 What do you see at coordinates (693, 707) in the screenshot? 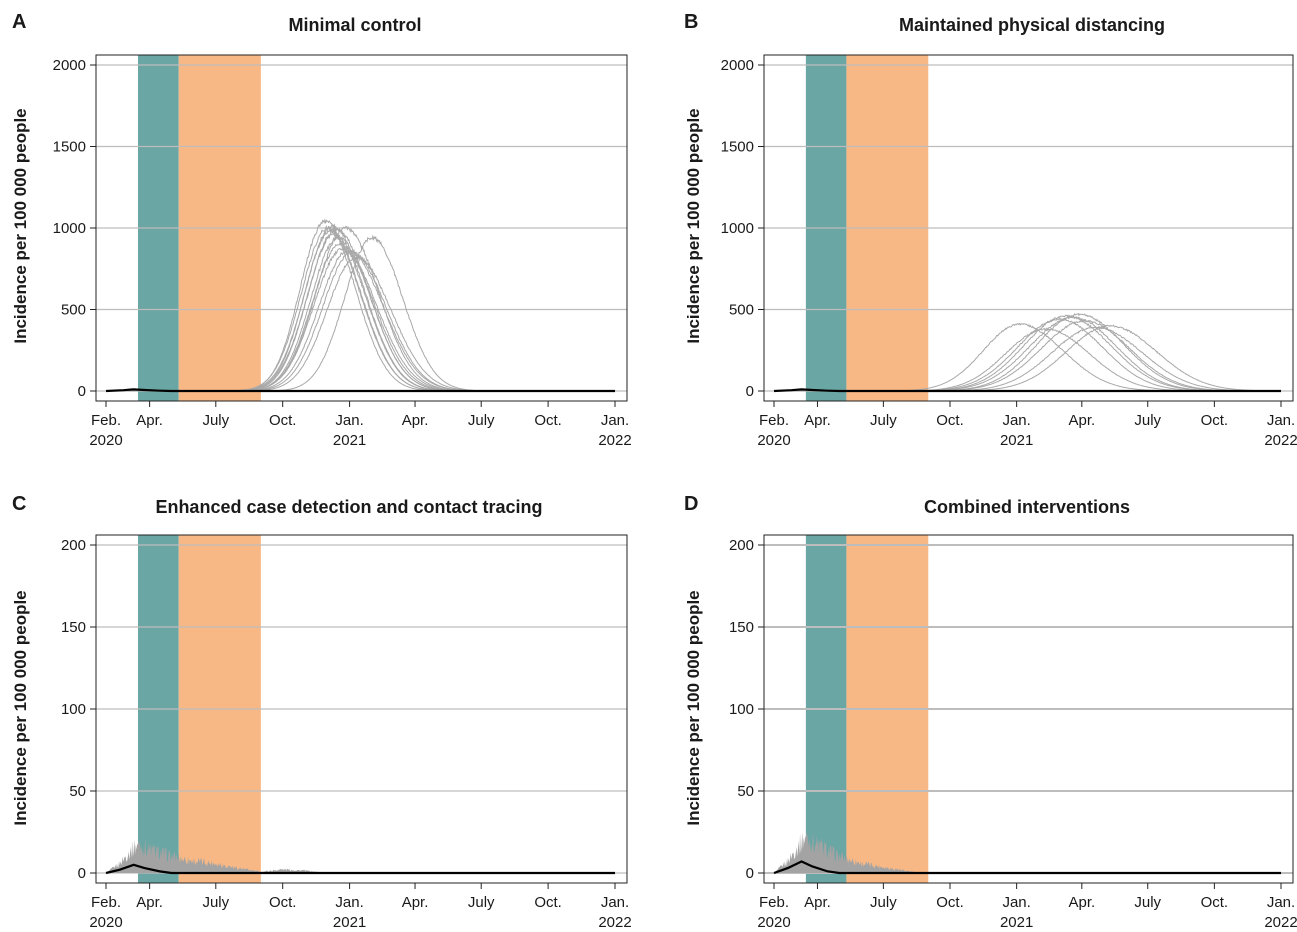
I see `y-axis-label-d: Incidence per 100 000 people` at bounding box center [693, 707].